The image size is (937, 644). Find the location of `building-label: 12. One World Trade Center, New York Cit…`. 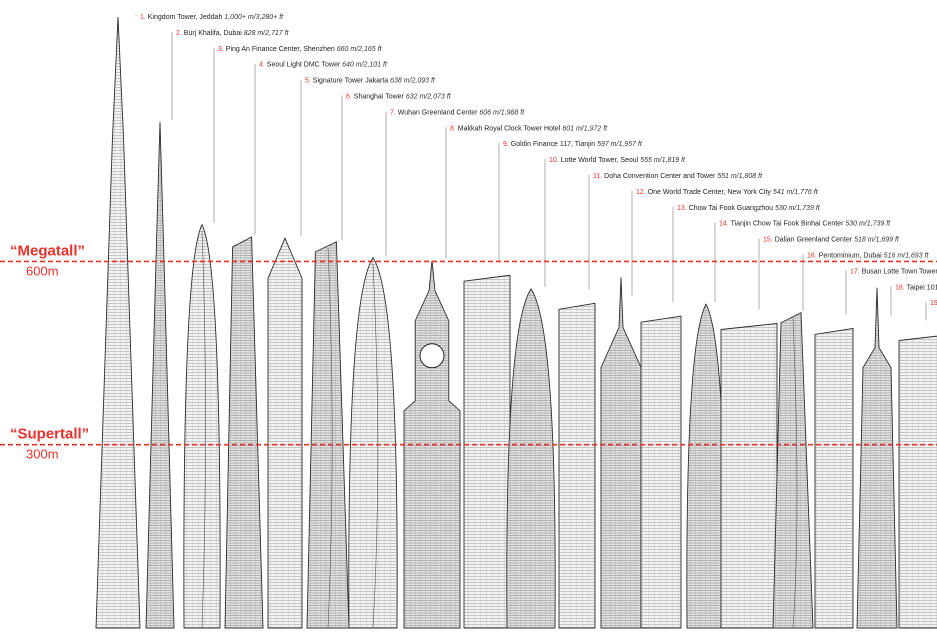

building-label: 12. One World Trade Center, New York Cit… is located at coordinates (727, 192).